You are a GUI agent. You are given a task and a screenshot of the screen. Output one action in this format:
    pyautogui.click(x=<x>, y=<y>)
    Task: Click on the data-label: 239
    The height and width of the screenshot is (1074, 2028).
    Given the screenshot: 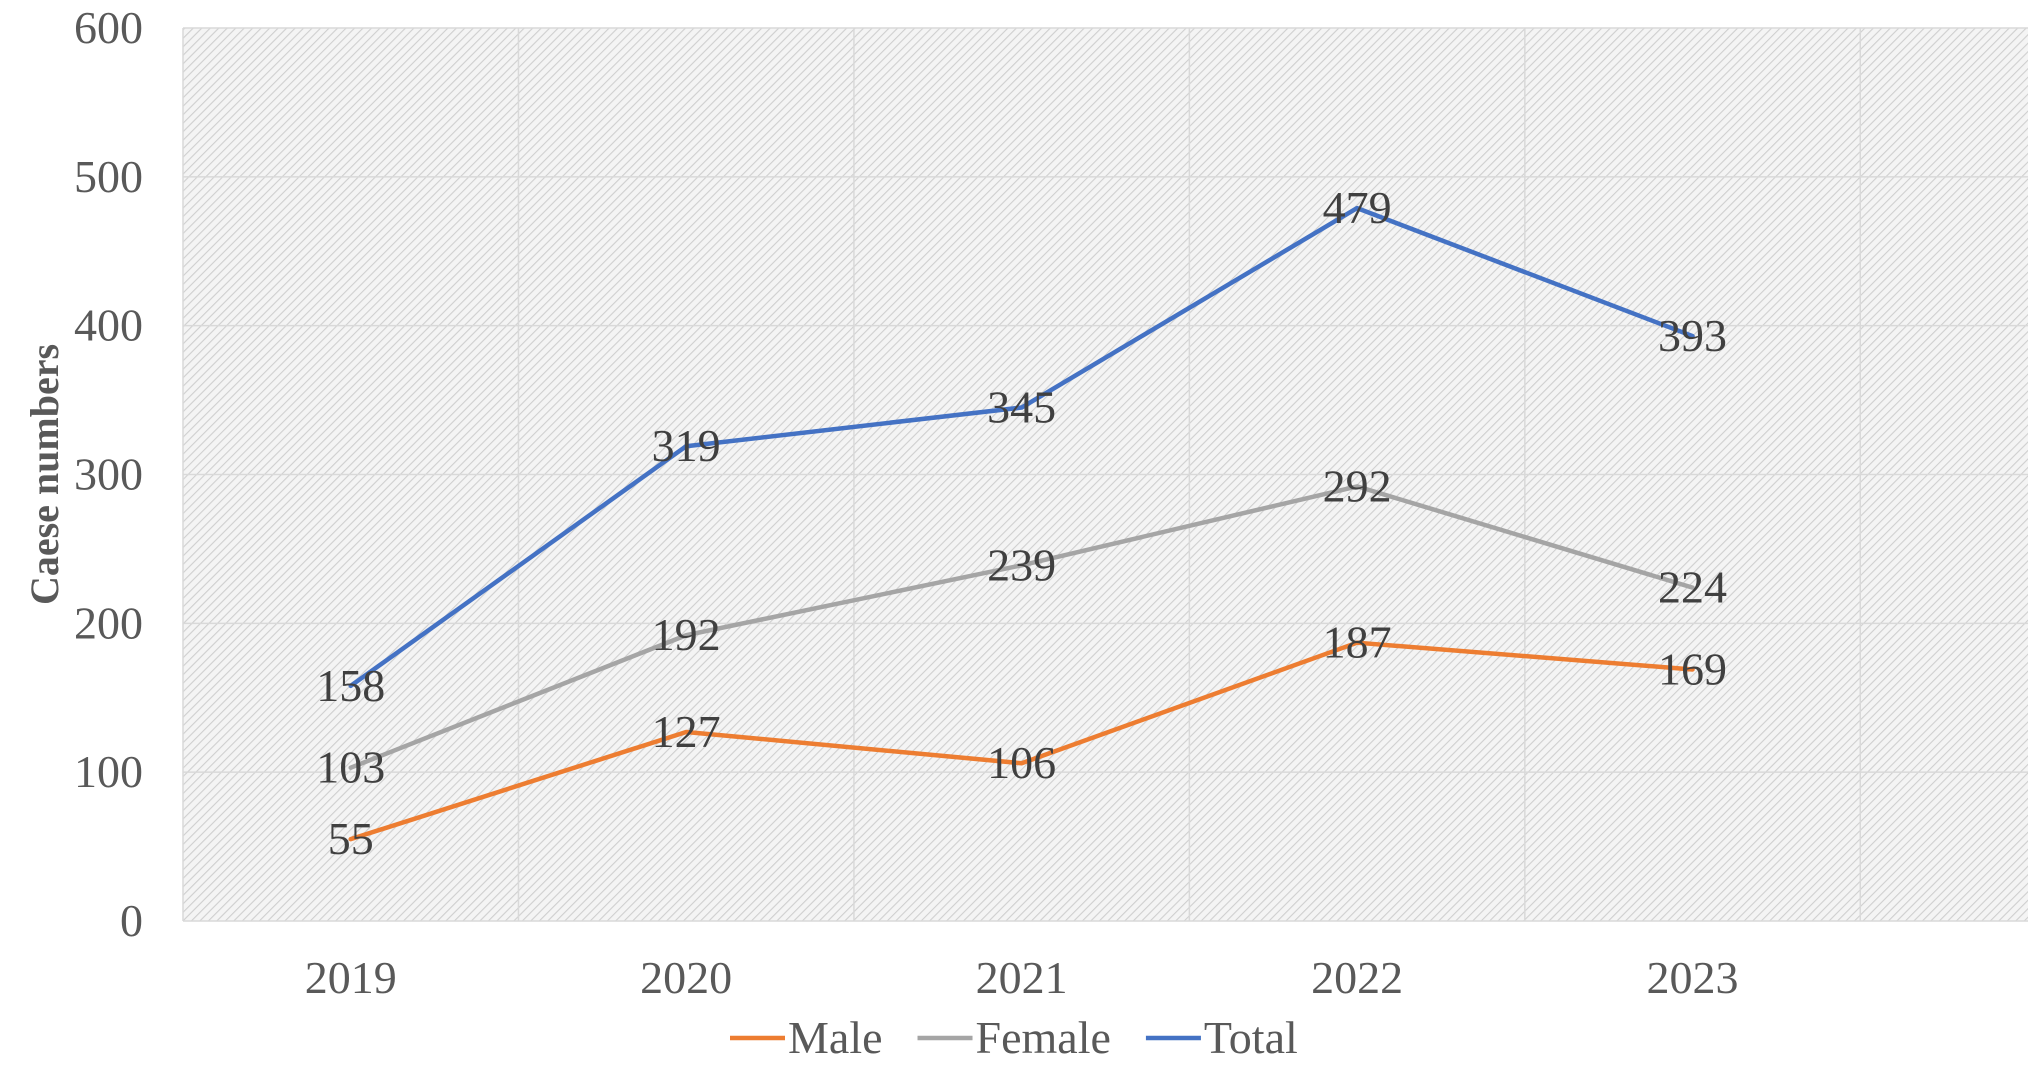 What is the action you would take?
    pyautogui.click(x=1021, y=564)
    